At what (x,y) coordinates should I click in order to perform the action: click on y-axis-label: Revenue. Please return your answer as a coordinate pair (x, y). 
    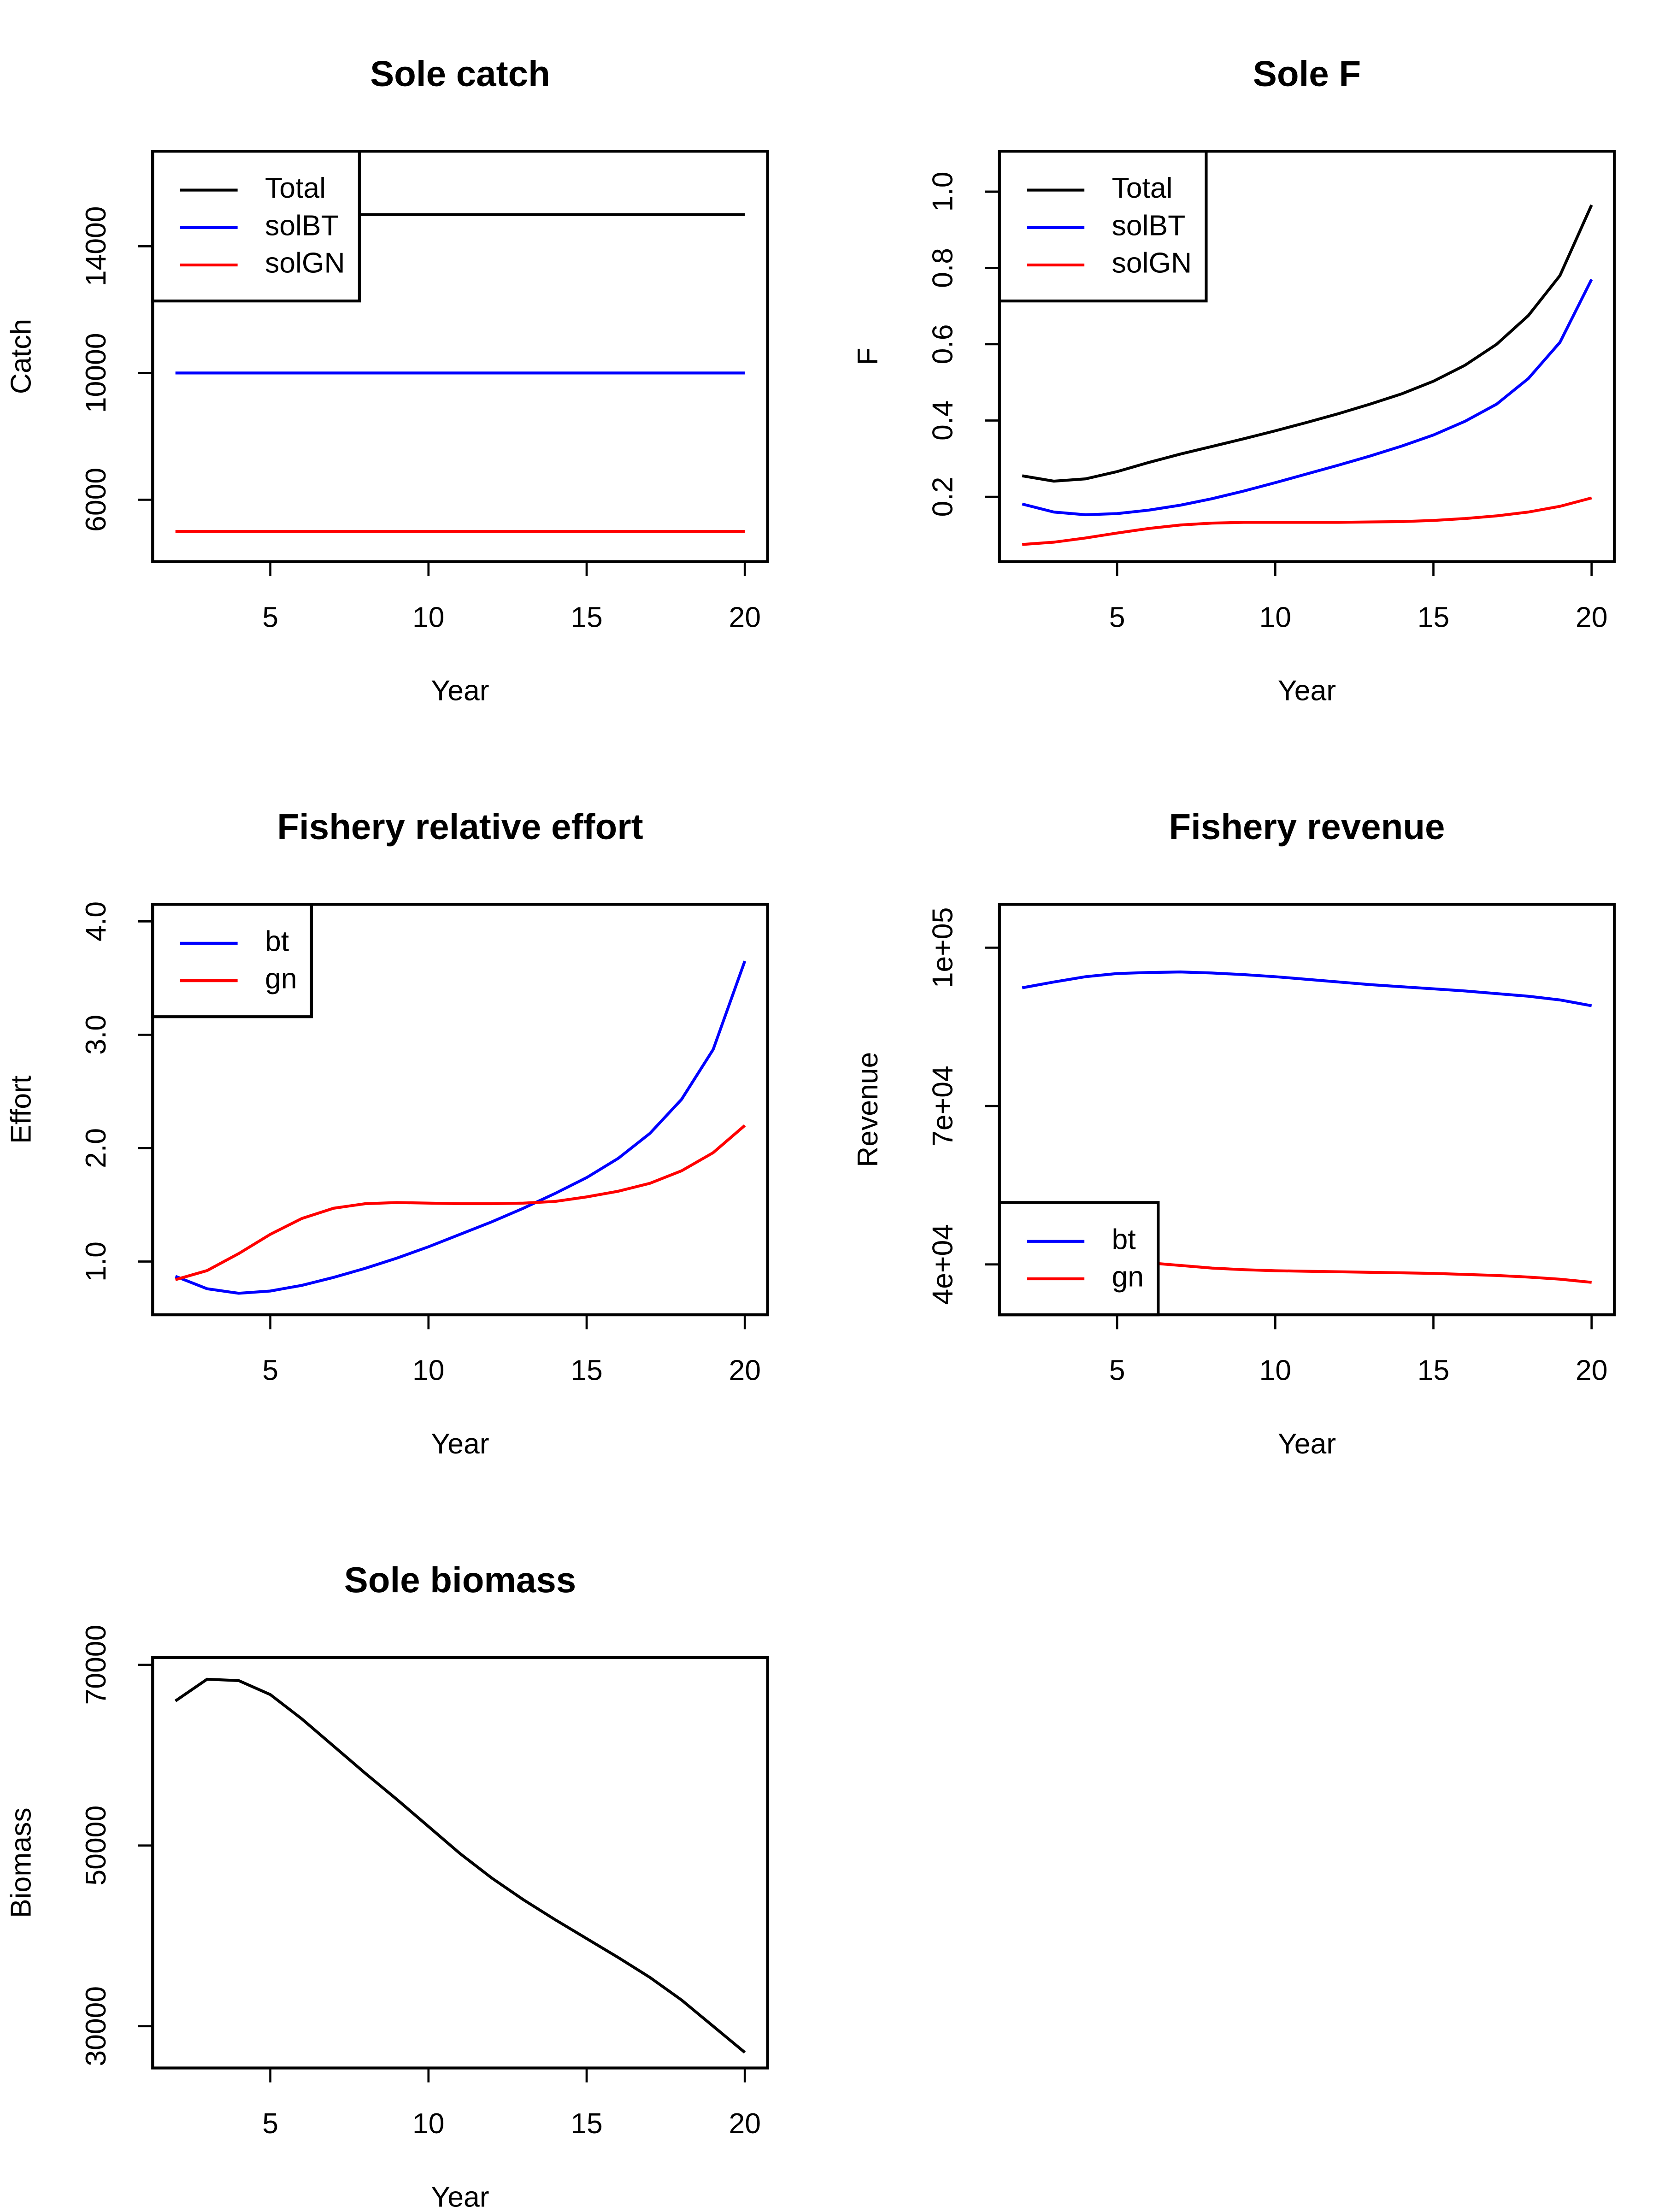
    Looking at the image, I should click on (868, 1109).